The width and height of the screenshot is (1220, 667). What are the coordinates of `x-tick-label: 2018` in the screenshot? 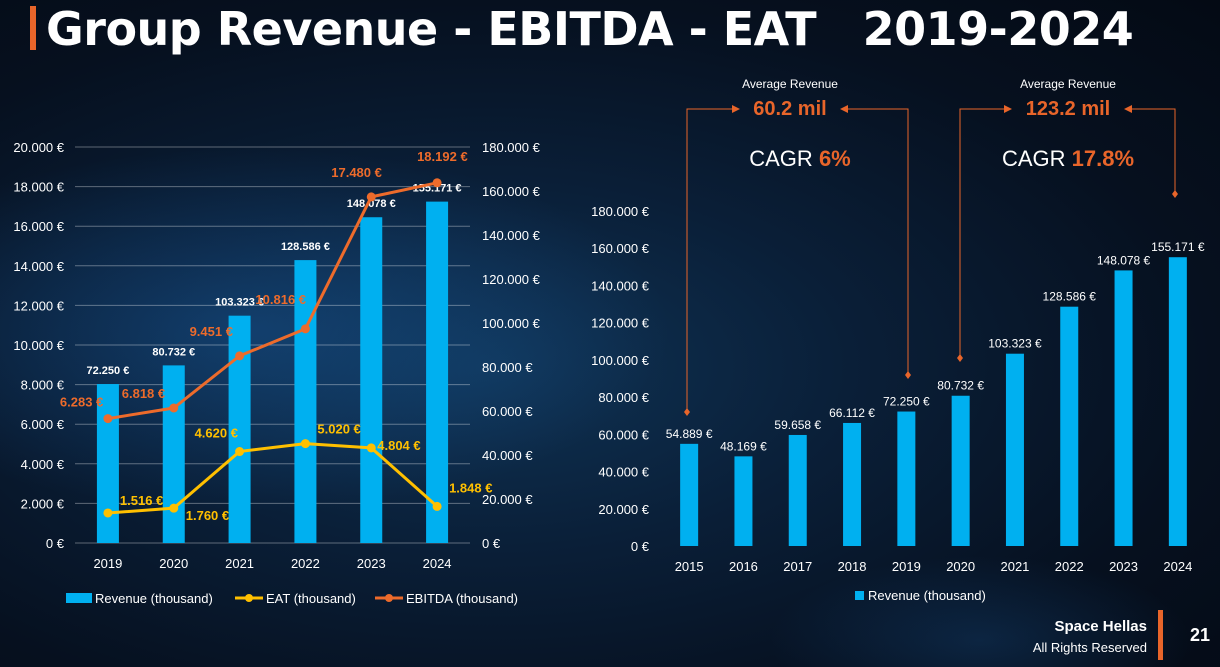 It's located at (852, 566).